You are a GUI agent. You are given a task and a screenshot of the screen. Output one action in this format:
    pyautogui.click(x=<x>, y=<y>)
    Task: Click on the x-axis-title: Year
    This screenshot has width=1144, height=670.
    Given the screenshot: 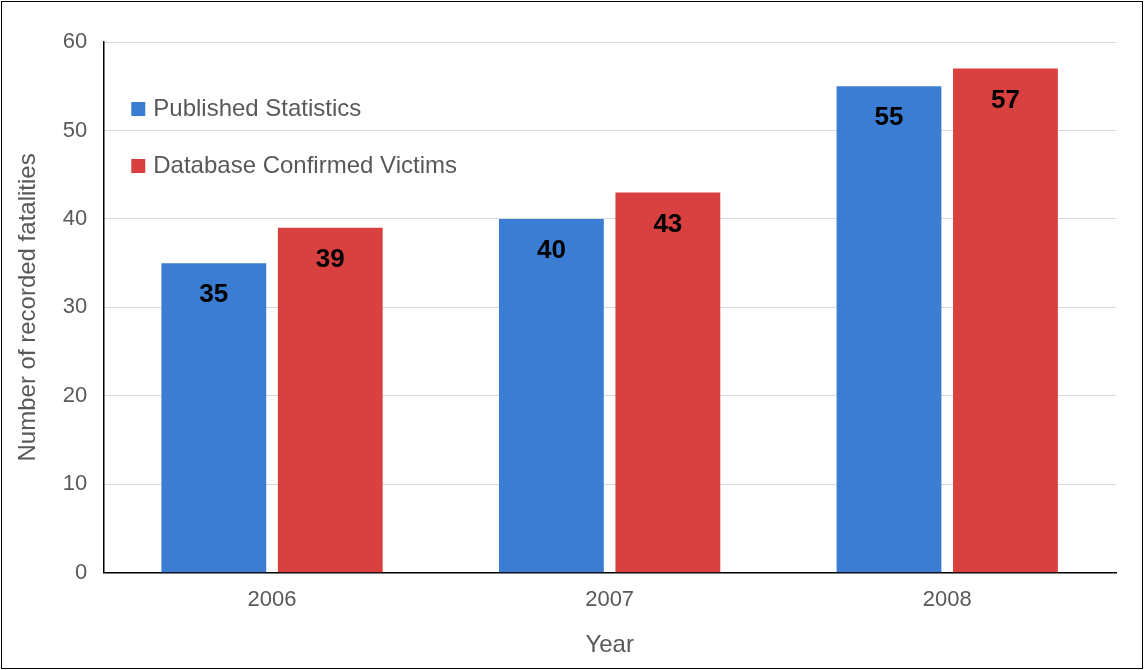 What is the action you would take?
    pyautogui.click(x=609, y=644)
    